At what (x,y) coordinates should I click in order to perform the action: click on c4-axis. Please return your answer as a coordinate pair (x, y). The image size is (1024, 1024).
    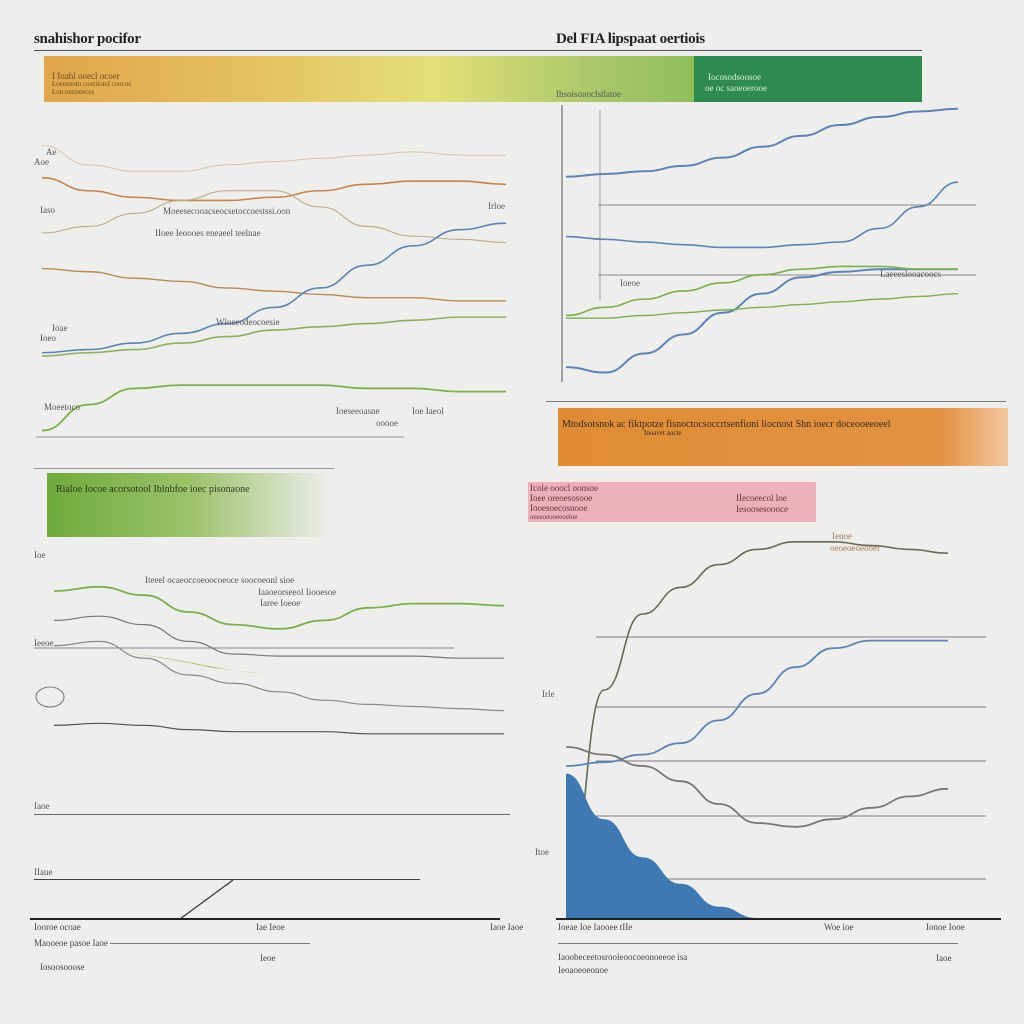
    Looking at the image, I should click on (778, 919).